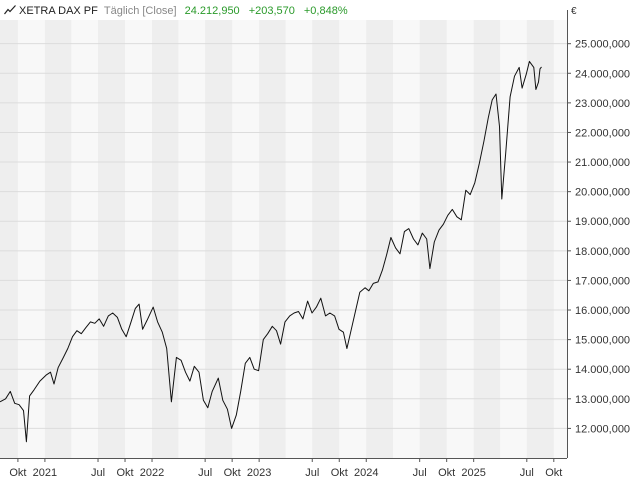 The image size is (640, 485). Describe the element at coordinates (602, 341) in the screenshot. I see `y-tick-label: 15.000,000` at that location.